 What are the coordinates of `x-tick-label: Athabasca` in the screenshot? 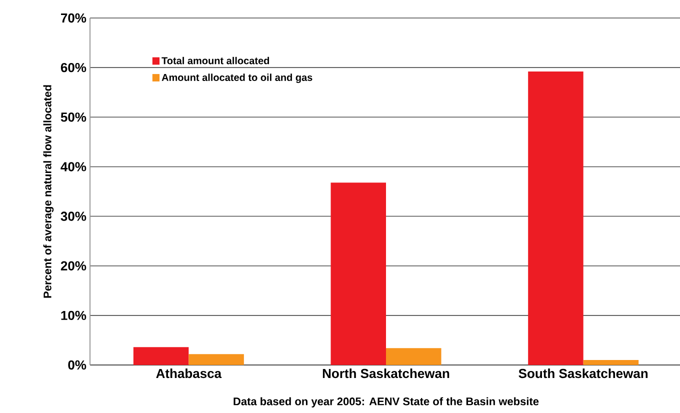 It's located at (189, 373).